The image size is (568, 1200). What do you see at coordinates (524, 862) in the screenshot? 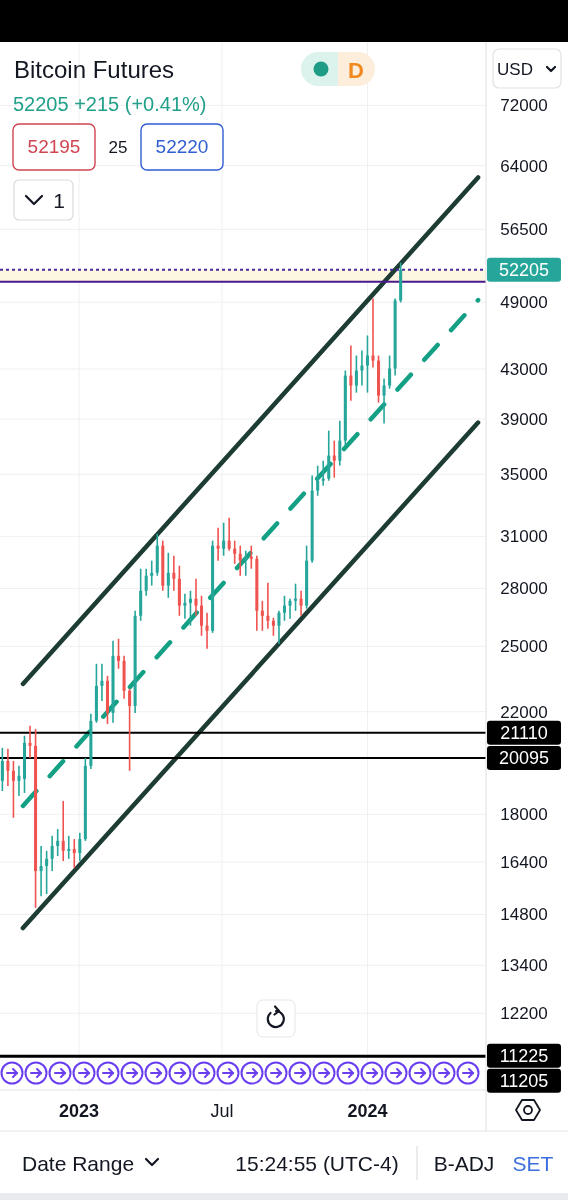
I see `y-tick-label: 16400` at bounding box center [524, 862].